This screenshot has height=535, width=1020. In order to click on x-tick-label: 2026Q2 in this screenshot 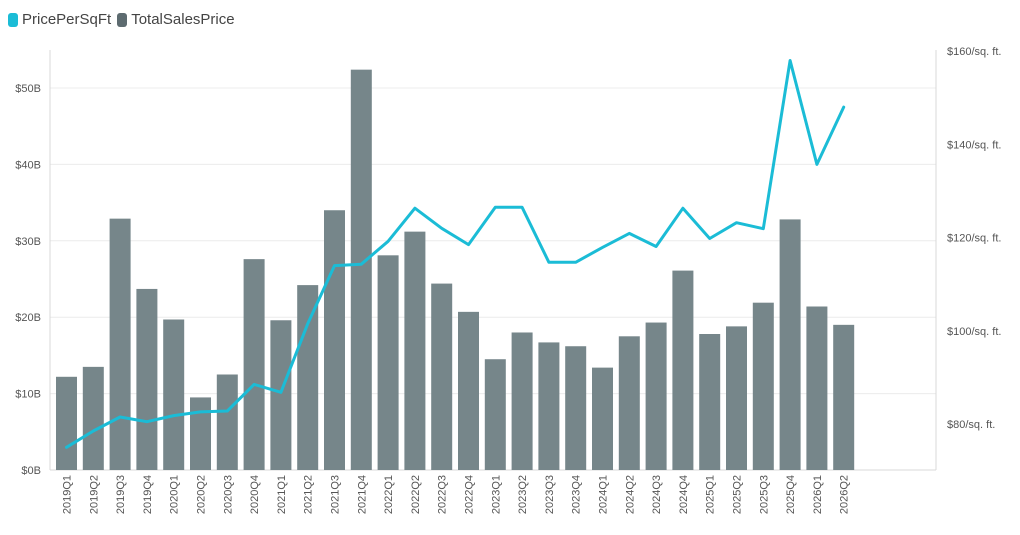, I will do `click(845, 494)`.